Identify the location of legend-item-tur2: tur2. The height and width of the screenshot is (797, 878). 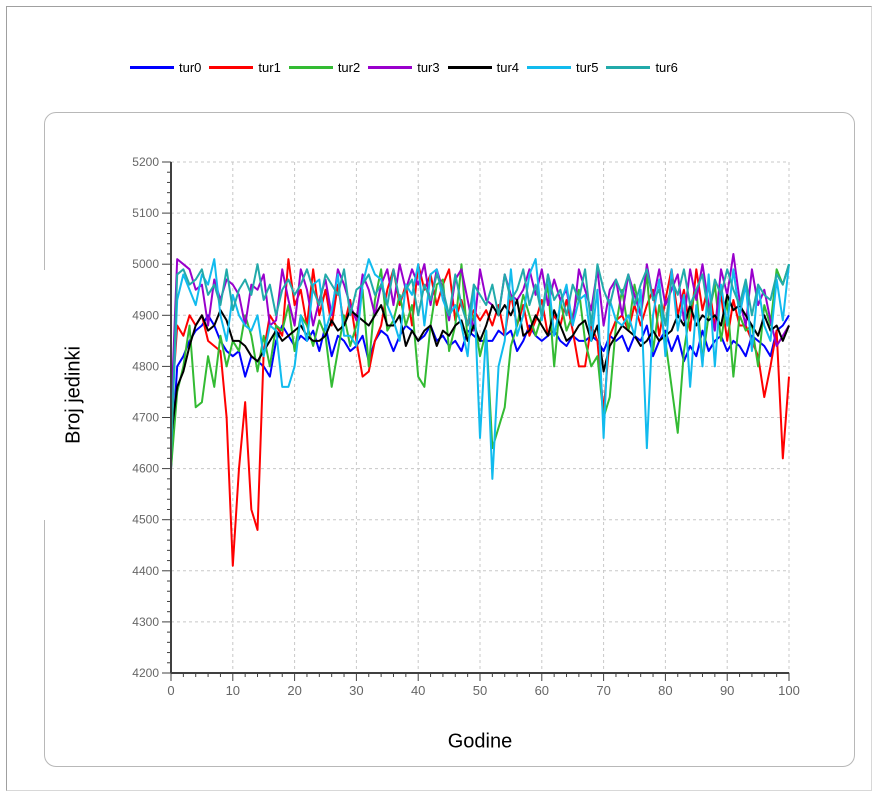
(324, 67).